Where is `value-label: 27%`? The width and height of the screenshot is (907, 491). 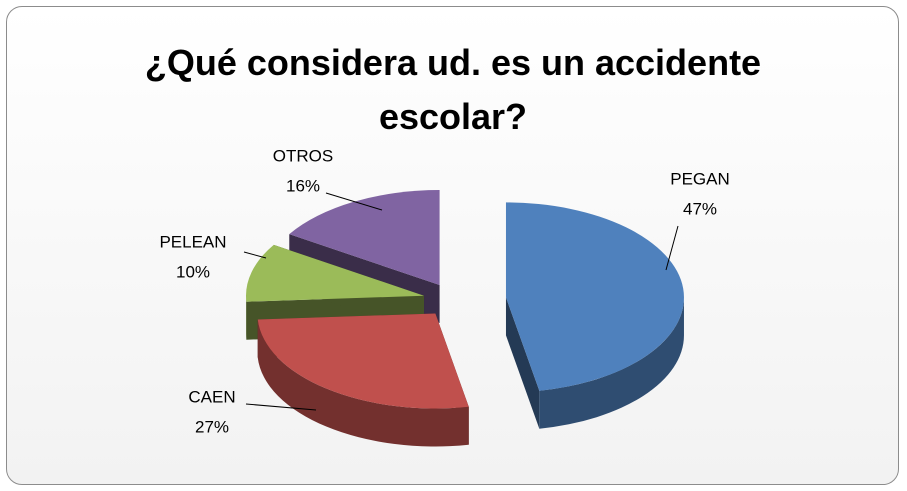
value-label: 27% is located at coordinates (212, 426).